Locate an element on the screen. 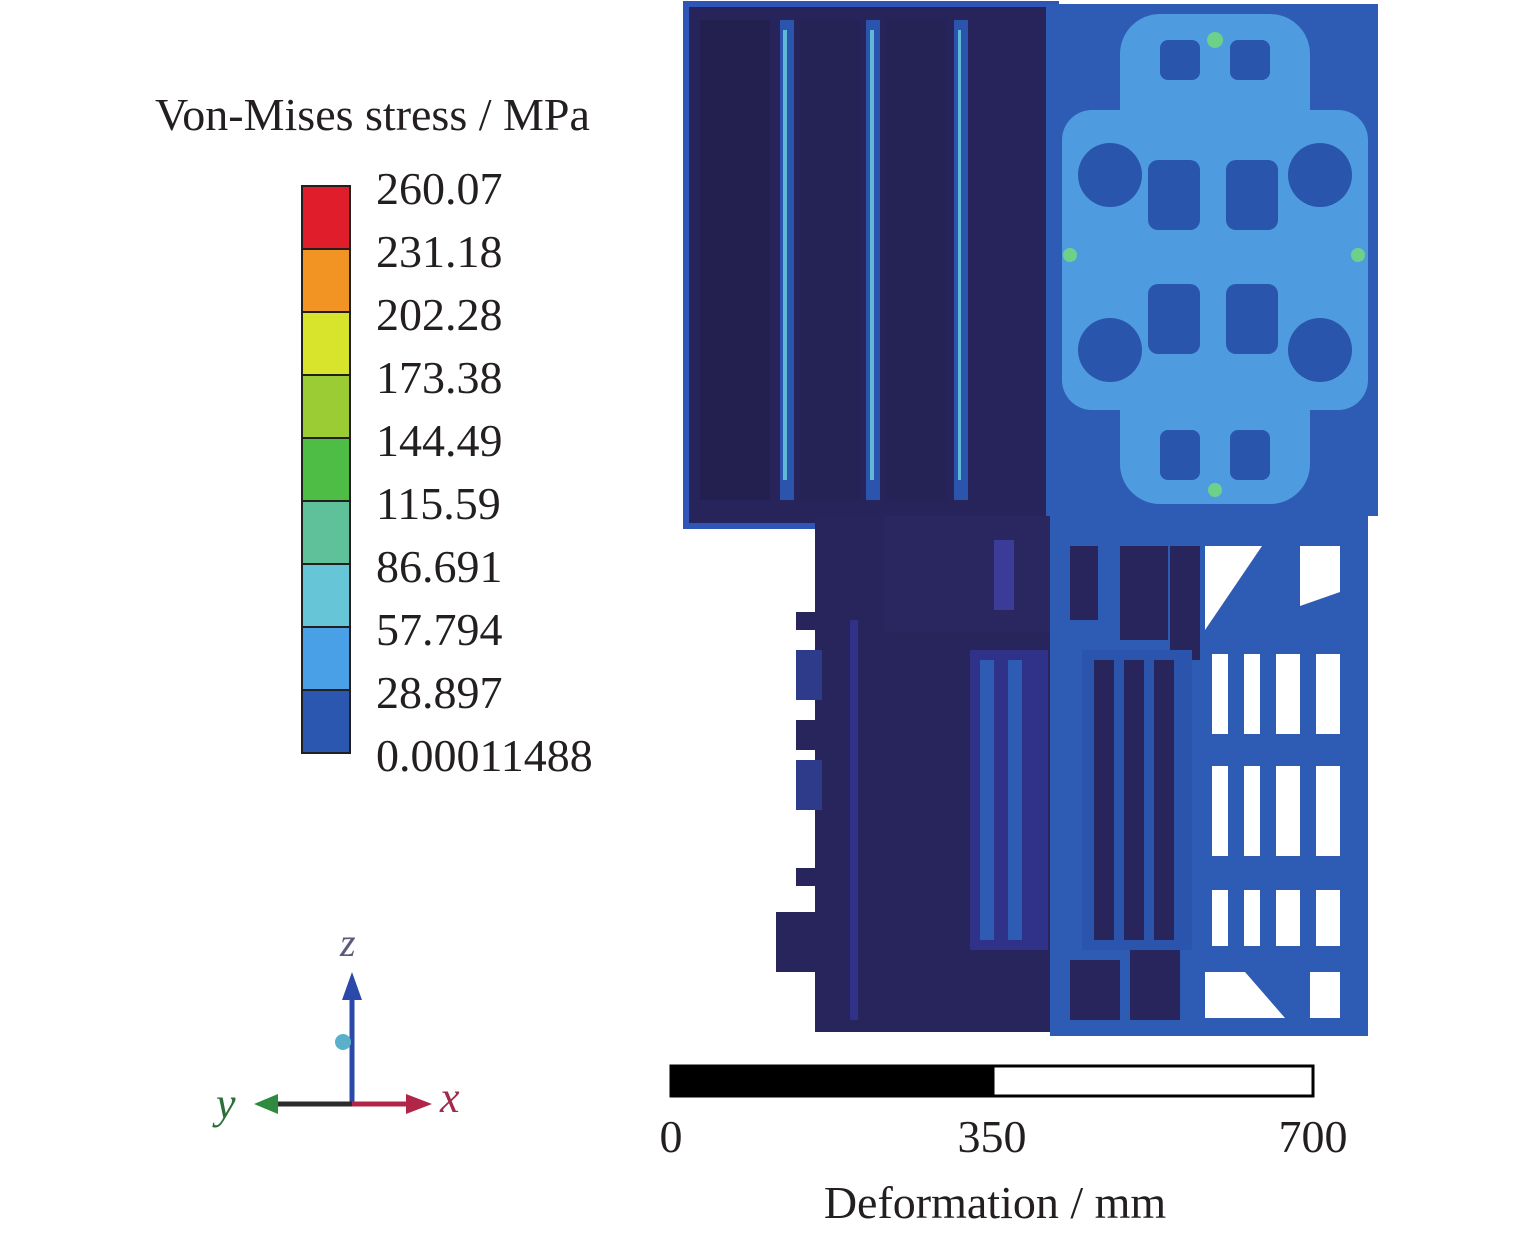  legend-level-label: 173.38 is located at coordinates (439, 377).